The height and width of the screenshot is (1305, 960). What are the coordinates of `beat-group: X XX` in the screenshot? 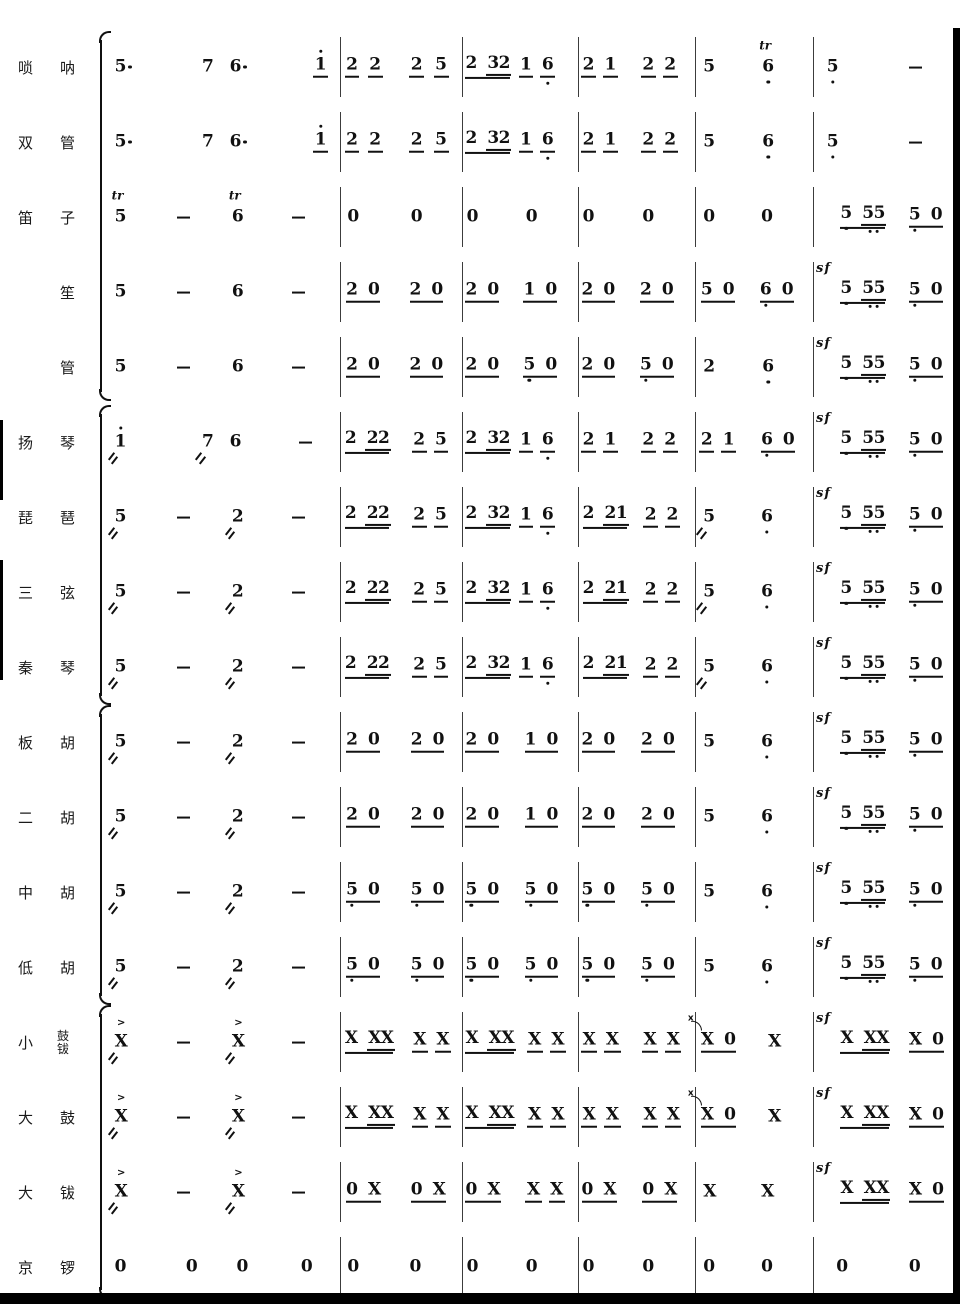 It's located at (369, 1041).